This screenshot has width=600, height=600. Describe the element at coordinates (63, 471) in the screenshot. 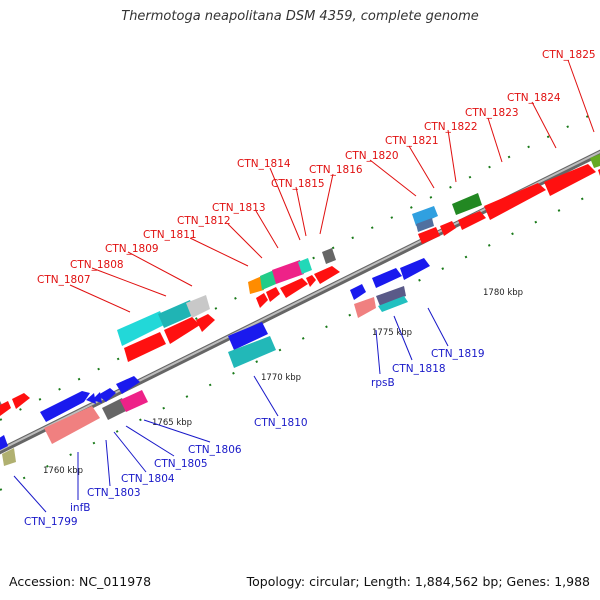

I see `scale-tick-label: 1760 kbp` at that location.